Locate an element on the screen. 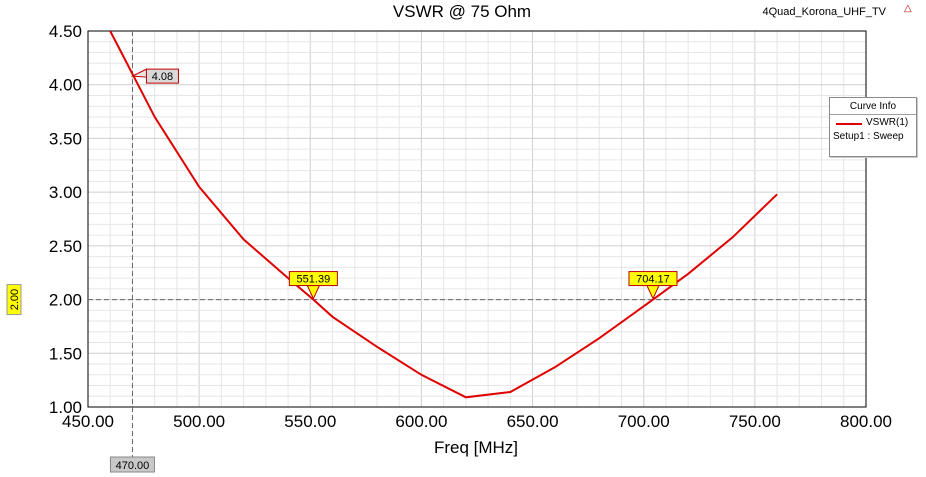 Image resolution: width=926 pixels, height=477 pixels. y-tick-label: 2.00 is located at coordinates (65, 300).